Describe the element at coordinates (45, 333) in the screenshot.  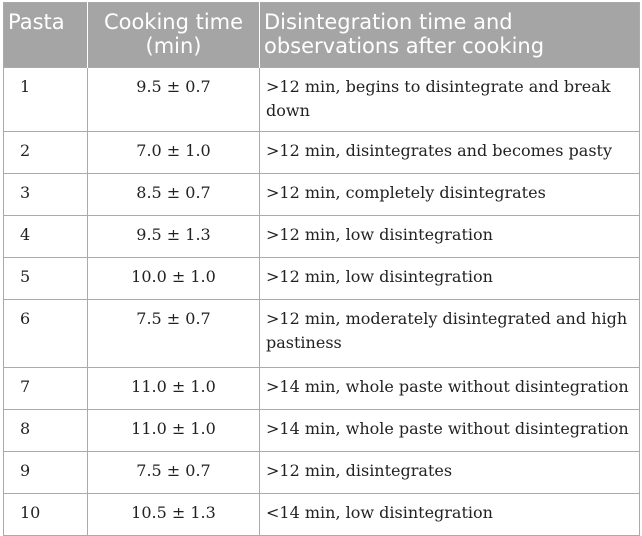
I see `cell-pasta: 6` at that location.